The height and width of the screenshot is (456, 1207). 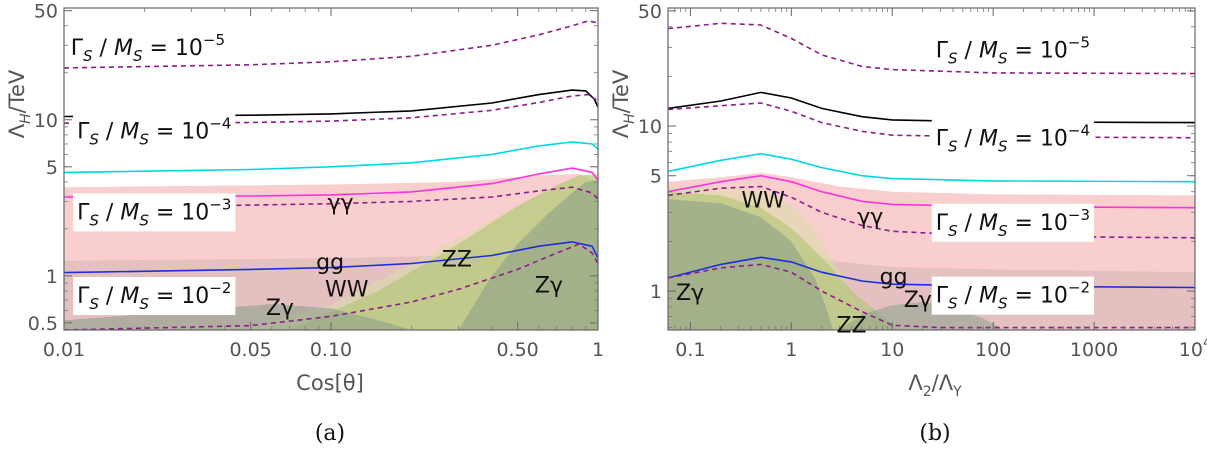 What do you see at coordinates (330, 383) in the screenshot?
I see `x-axis-label: Cos[θ]` at bounding box center [330, 383].